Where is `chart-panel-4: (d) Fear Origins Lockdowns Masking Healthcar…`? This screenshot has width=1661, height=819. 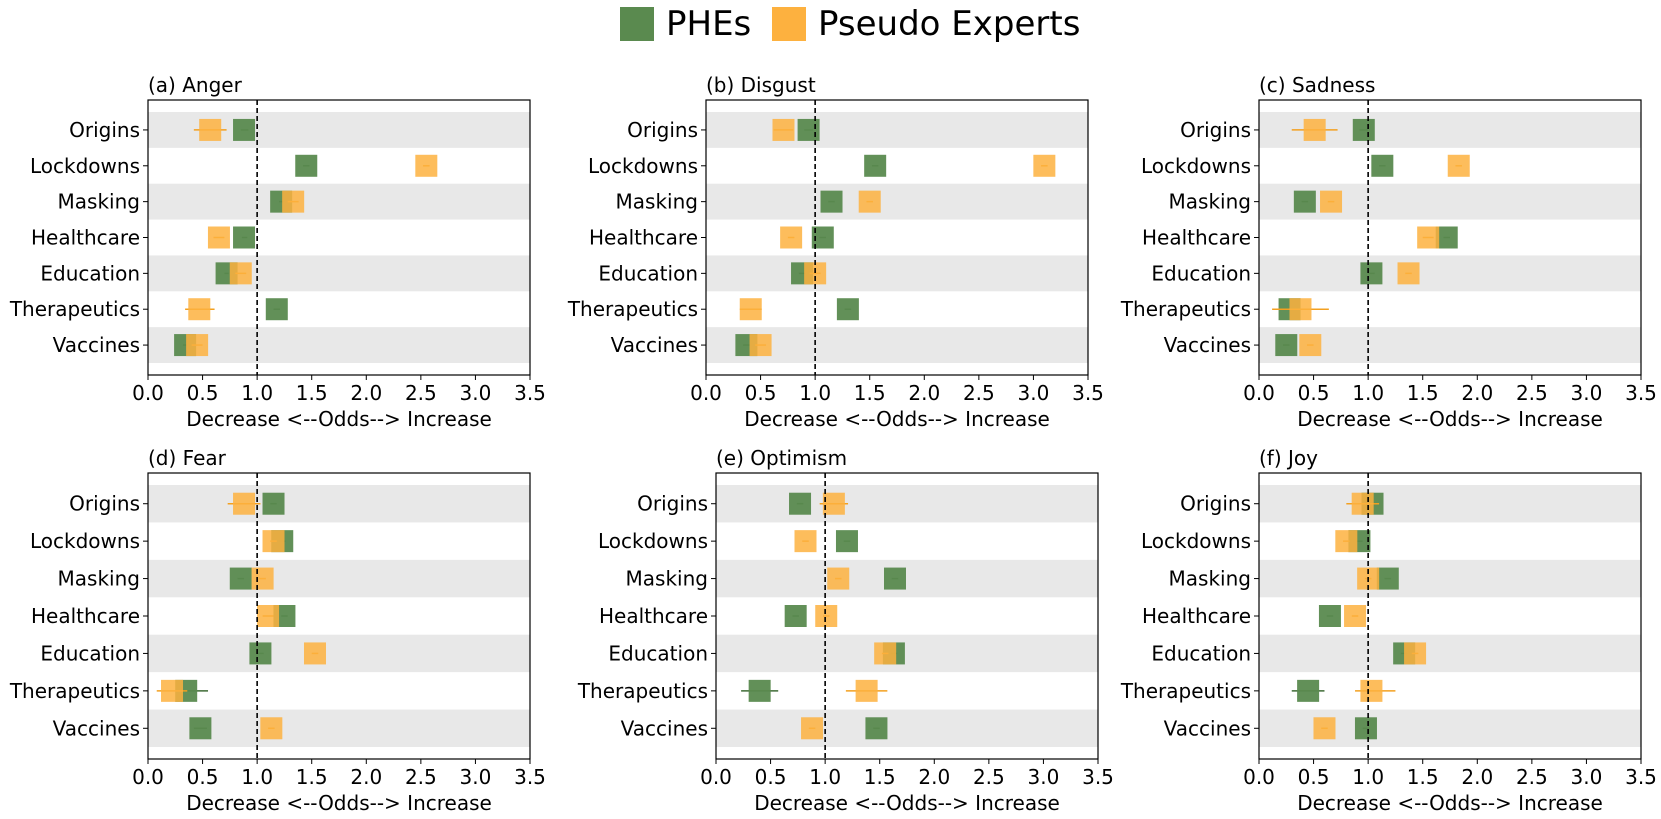 chart-panel-4: (d) Fear Origins Lockdowns Masking Healthcar… is located at coordinates (277, 630).